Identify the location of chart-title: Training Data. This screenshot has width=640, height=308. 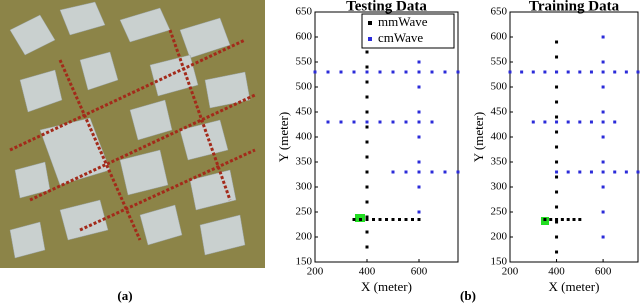
(574, 7).